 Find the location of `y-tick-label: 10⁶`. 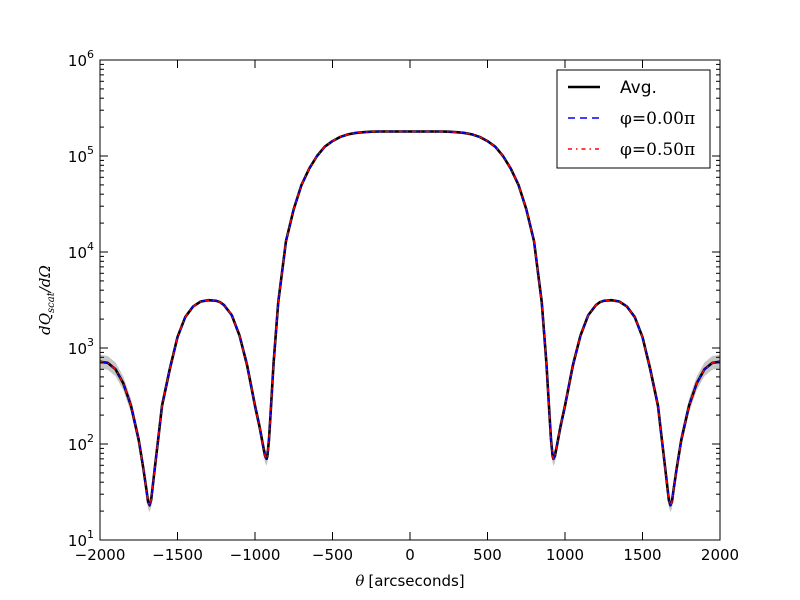

y-tick-label: 10⁶ is located at coordinates (81, 59).